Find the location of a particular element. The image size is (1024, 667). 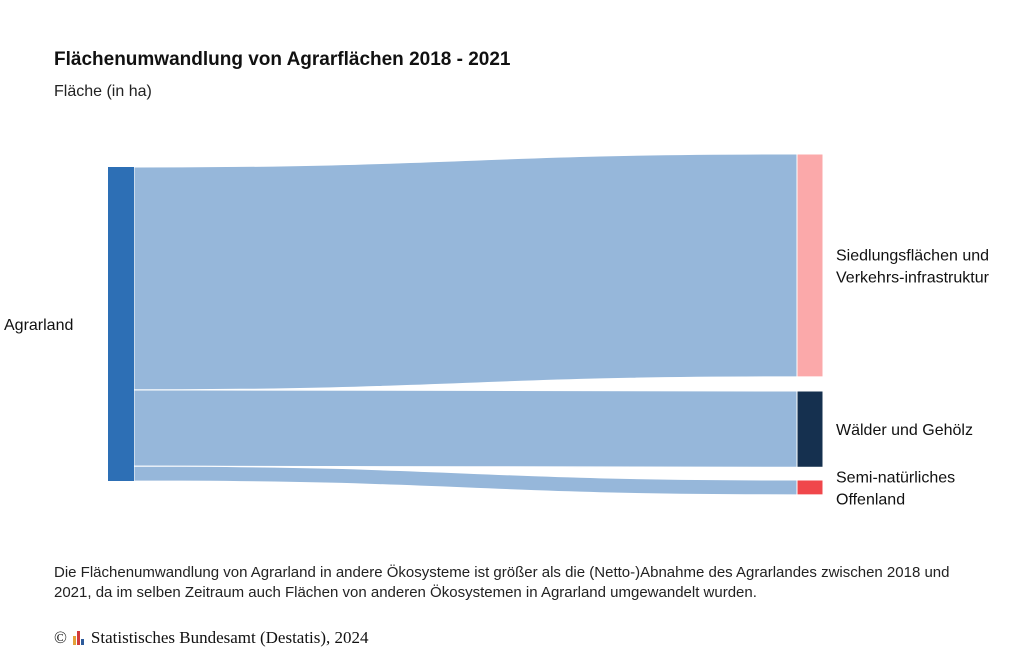

copyright-symbol: © is located at coordinates (60, 637).